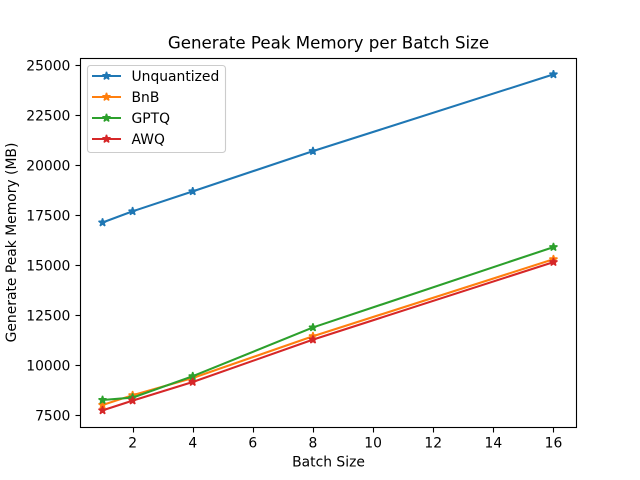 This screenshot has height=480, width=640. What do you see at coordinates (176, 77) in the screenshot?
I see `legend-label: Unquantized` at bounding box center [176, 77].